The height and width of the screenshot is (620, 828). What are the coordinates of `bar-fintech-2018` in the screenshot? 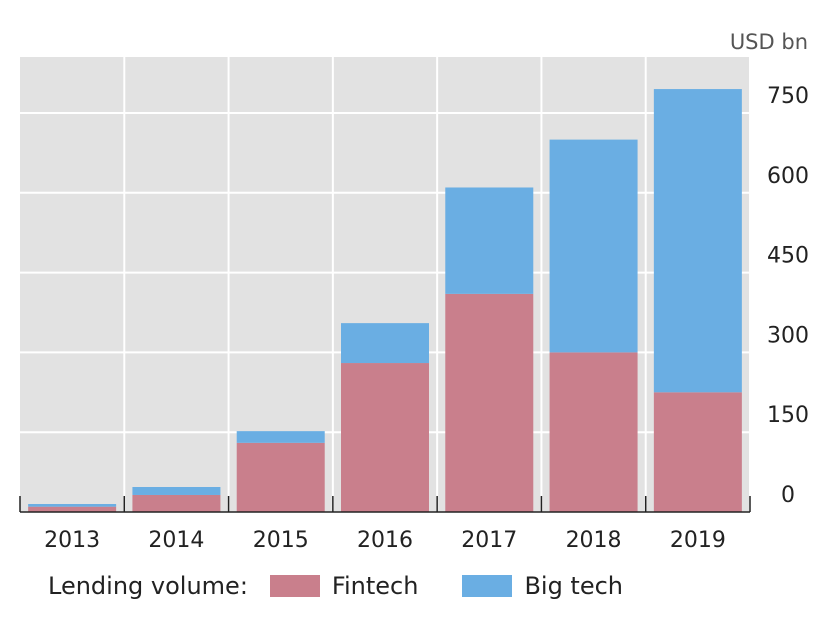 It's located at (593, 432).